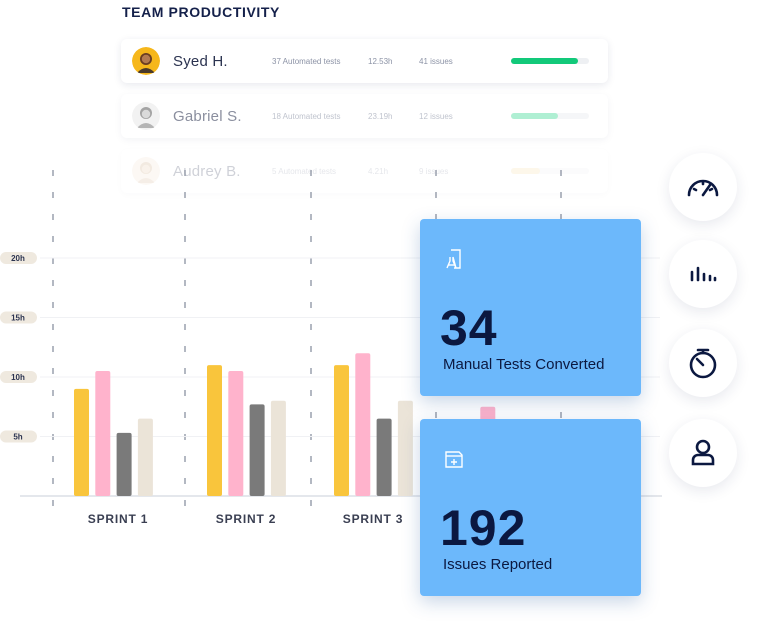 This screenshot has height=642, width=768. I want to click on member-issues: 9 issues, so click(434, 171).